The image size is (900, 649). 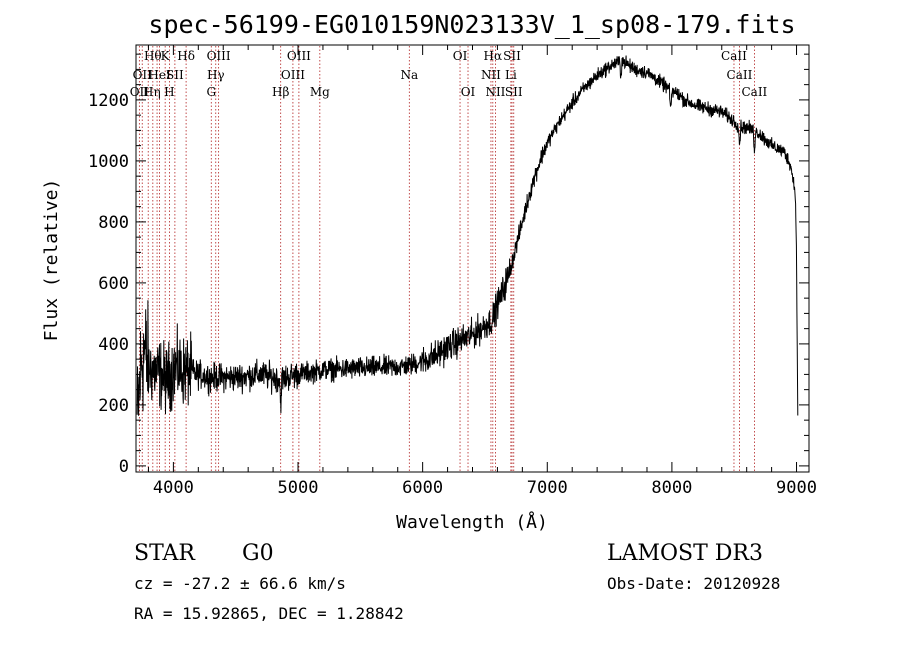 I want to click on obs-date: Obs-Date: 20120928, so click(x=693, y=583).